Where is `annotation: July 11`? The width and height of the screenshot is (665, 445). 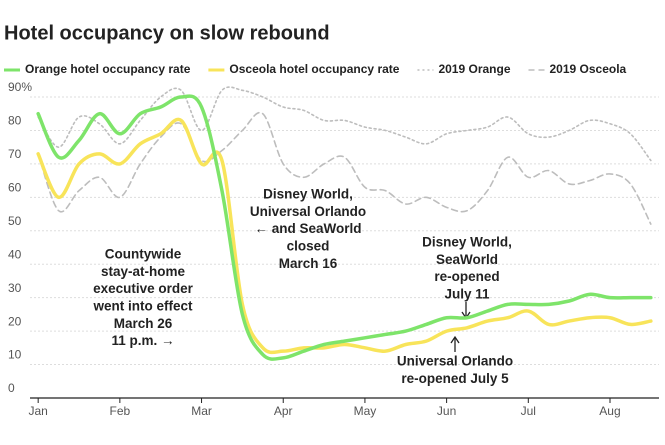 annotation: July 11 is located at coordinates (467, 293).